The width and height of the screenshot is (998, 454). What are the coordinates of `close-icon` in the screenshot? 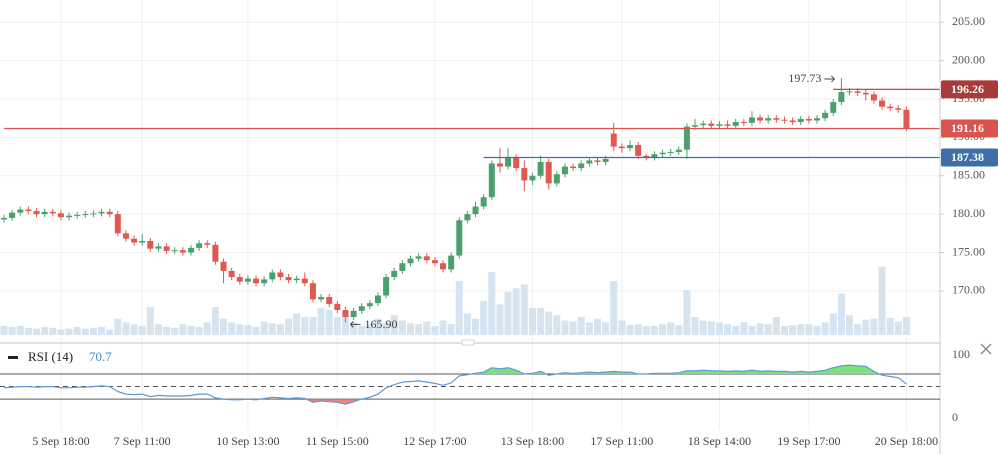 It's located at (986, 349).